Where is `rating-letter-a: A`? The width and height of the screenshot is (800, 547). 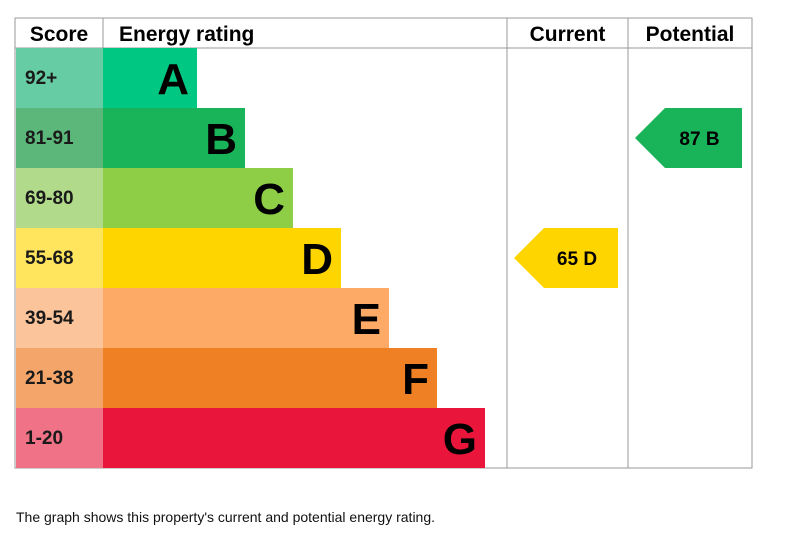 rating-letter-a: A is located at coordinates (173, 79).